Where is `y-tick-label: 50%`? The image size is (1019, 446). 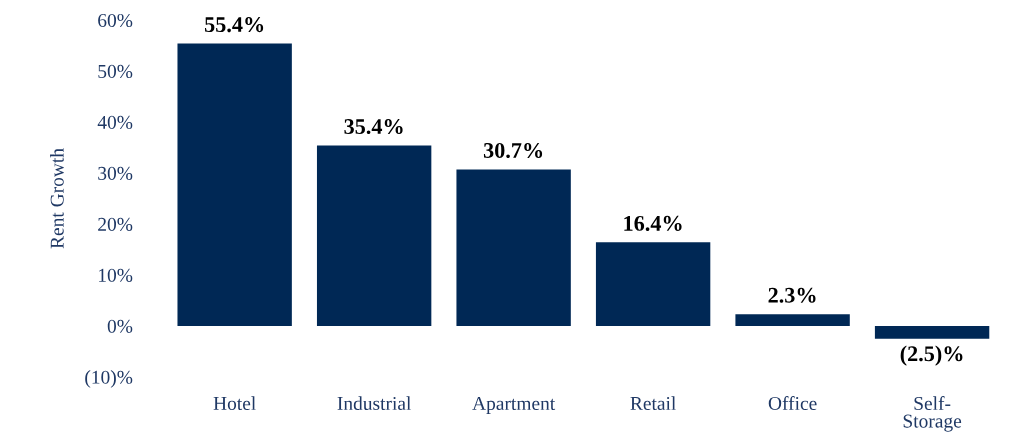 y-tick-label: 50% is located at coordinates (115, 71).